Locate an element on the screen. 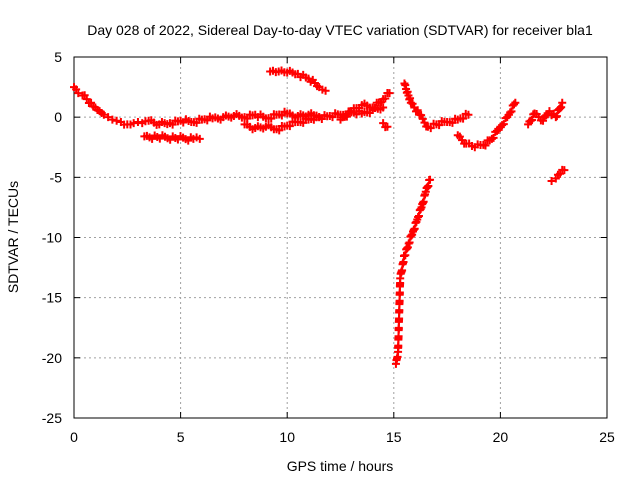 The width and height of the screenshot is (640, 480). y-axis-label: SDTVAR / TECUs is located at coordinates (13, 237).